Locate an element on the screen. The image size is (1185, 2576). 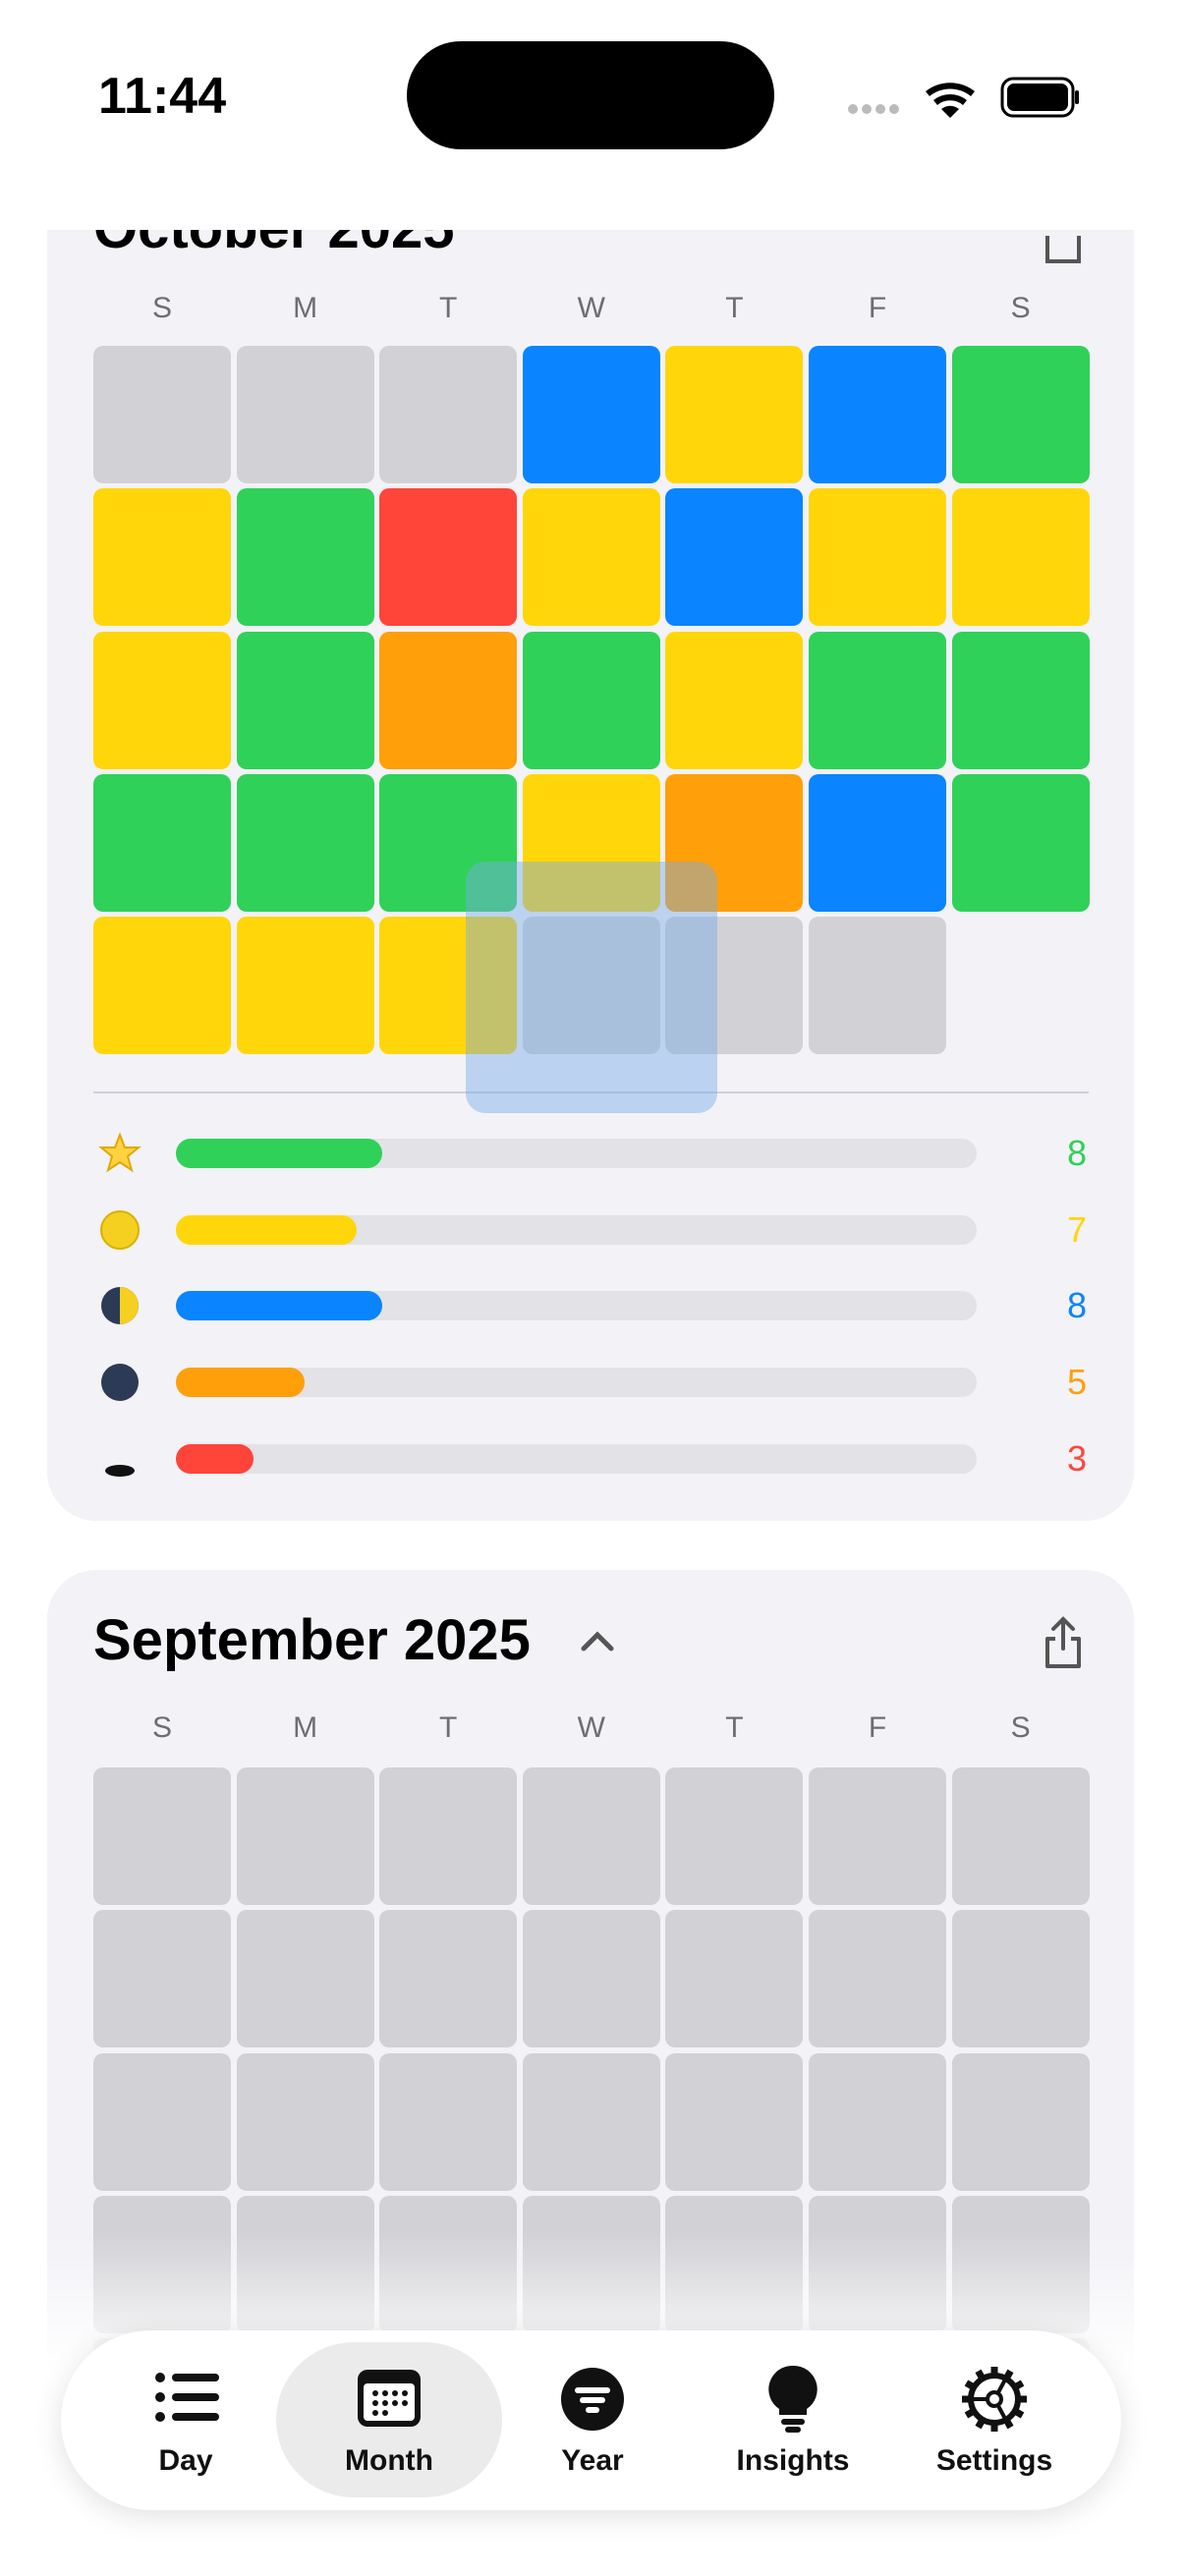
tab-icon-graphic is located at coordinates (592, 2399).